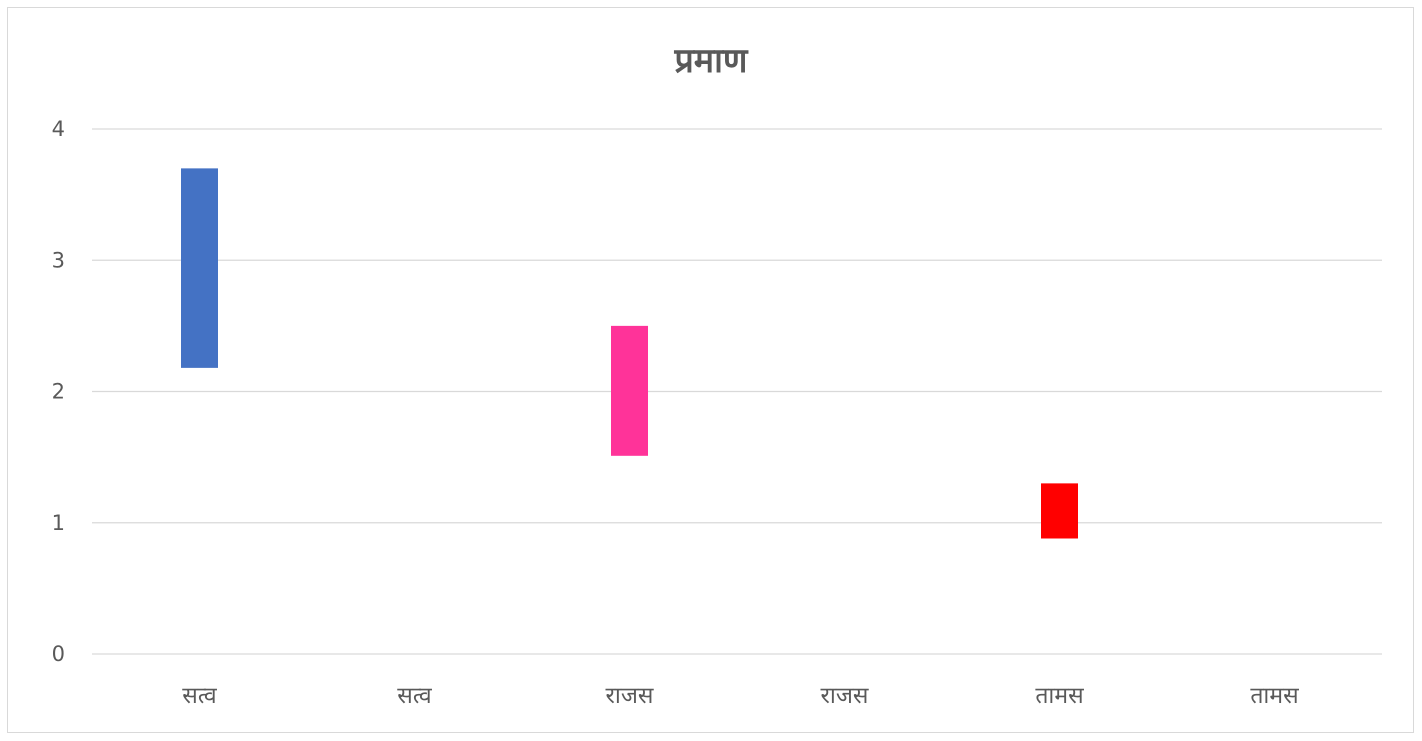 The height and width of the screenshot is (741, 1422). What do you see at coordinates (740, 696) in the screenshot?
I see `x-axis-categories: सत्व सत्व राजस राजस तामस तामस` at bounding box center [740, 696].